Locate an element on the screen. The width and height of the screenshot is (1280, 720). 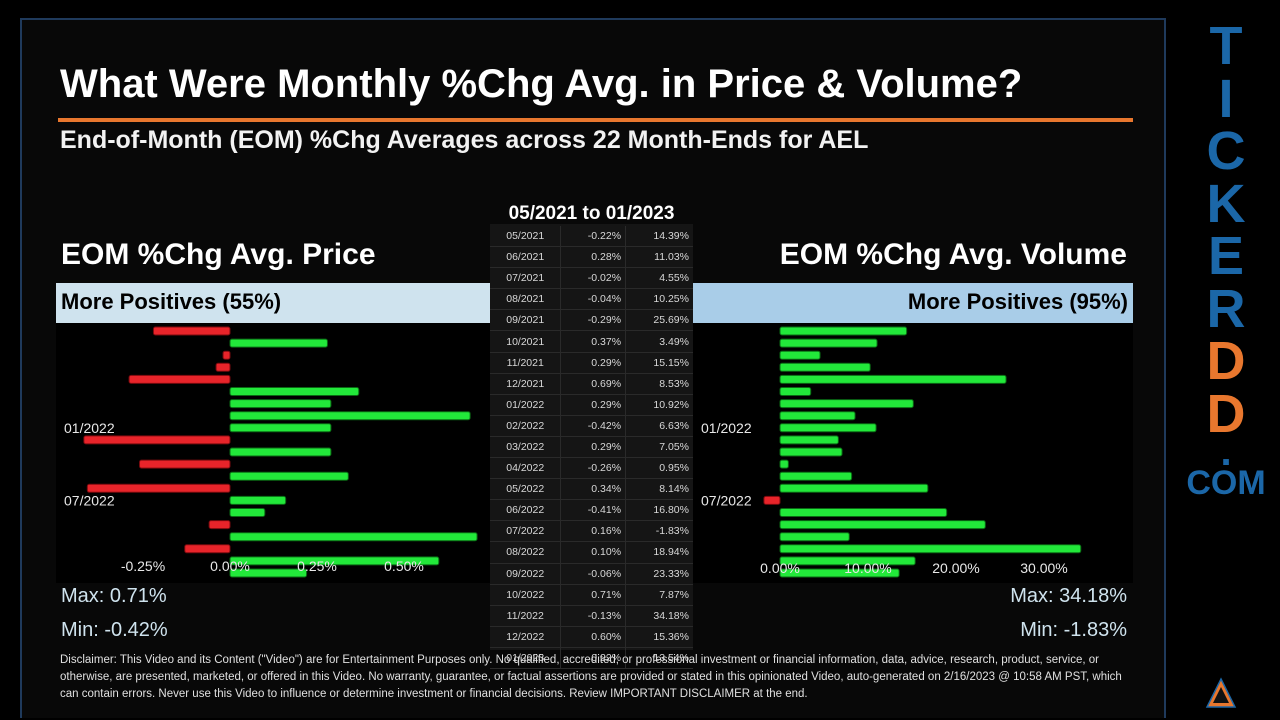
table-row: 02/2022 -0.42% 6.63% is located at coordinates (591, 426).